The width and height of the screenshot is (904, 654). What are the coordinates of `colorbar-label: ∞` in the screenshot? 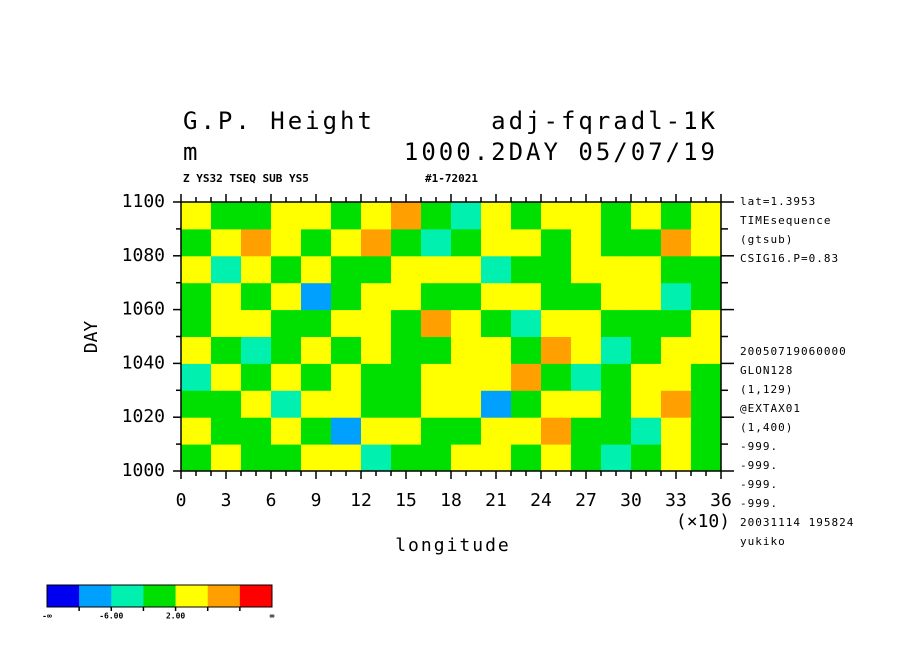 It's located at (272, 616).